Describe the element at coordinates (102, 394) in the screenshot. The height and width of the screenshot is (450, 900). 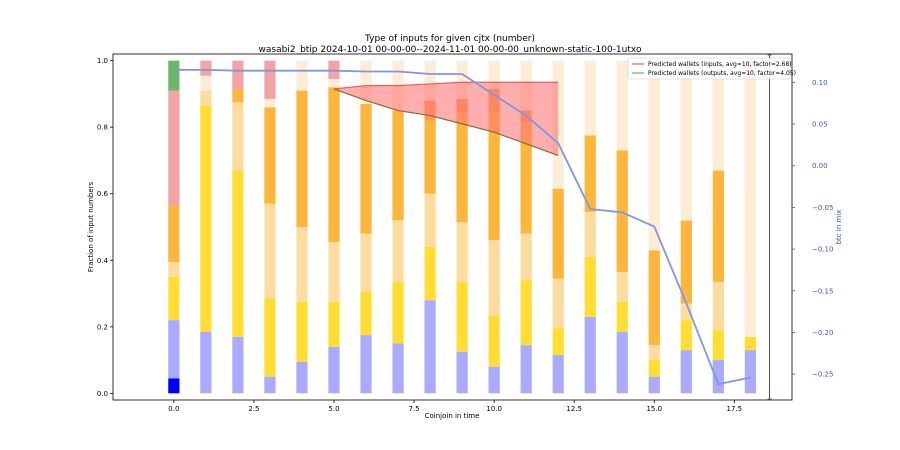
I see `y-tick-label: 0.0` at that location.